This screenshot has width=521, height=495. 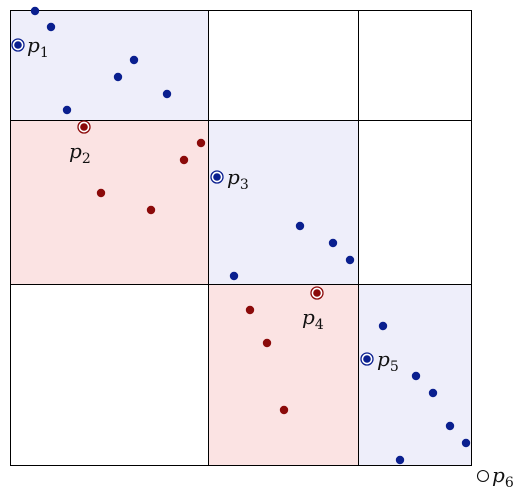 I want to click on special-point-label: p5, so click(x=388, y=361).